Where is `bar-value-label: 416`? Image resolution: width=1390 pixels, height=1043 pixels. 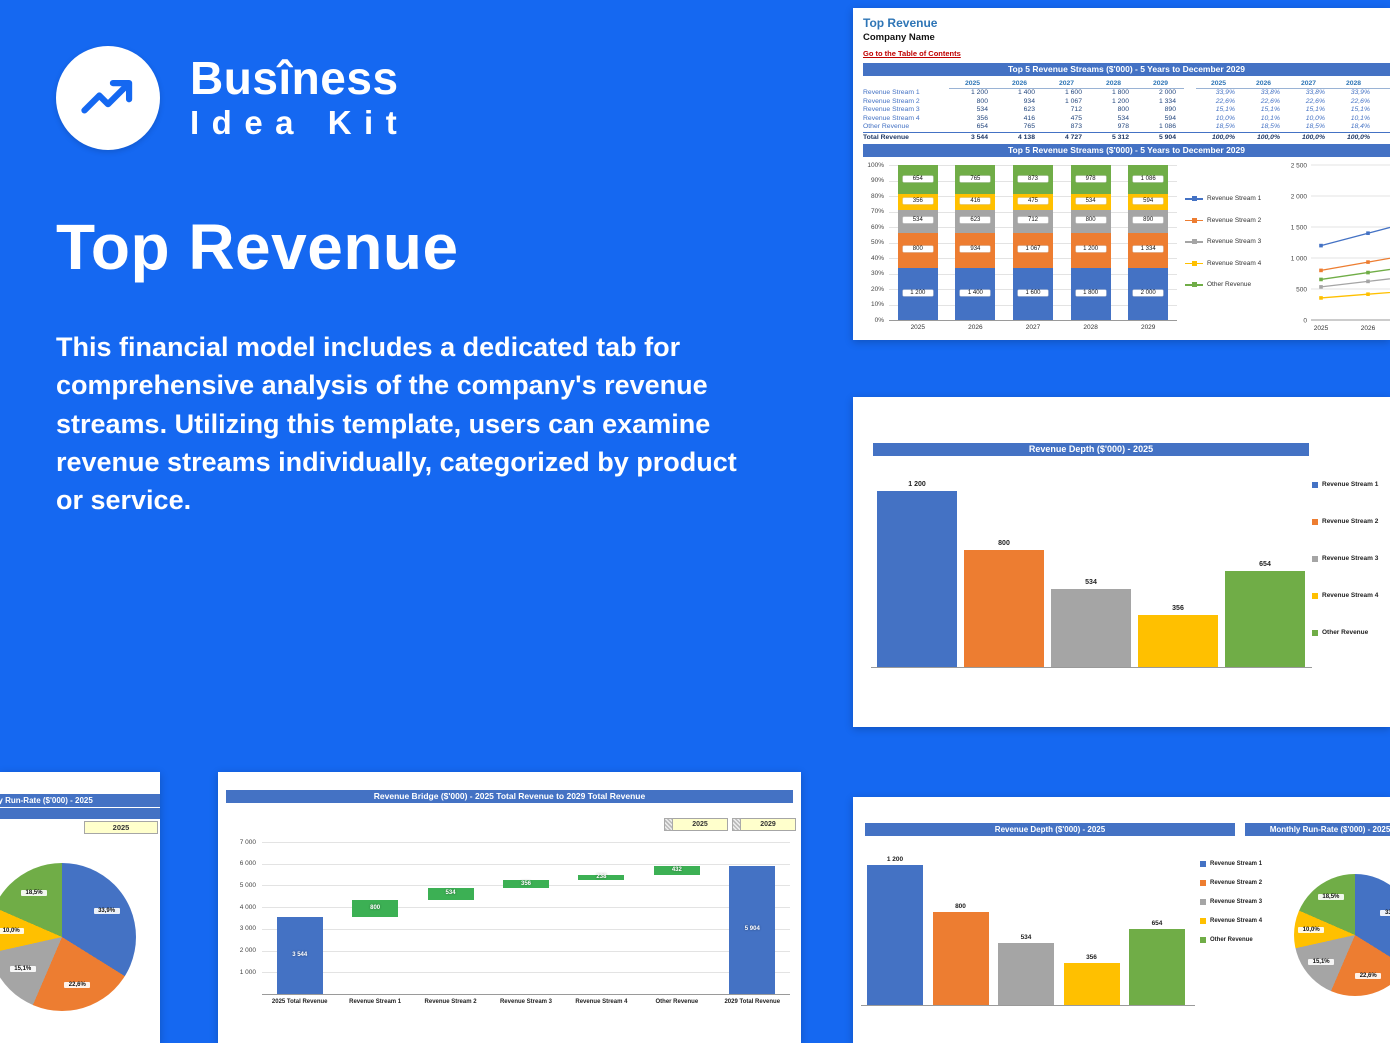
bar-value-label: 416 is located at coordinates (975, 200).